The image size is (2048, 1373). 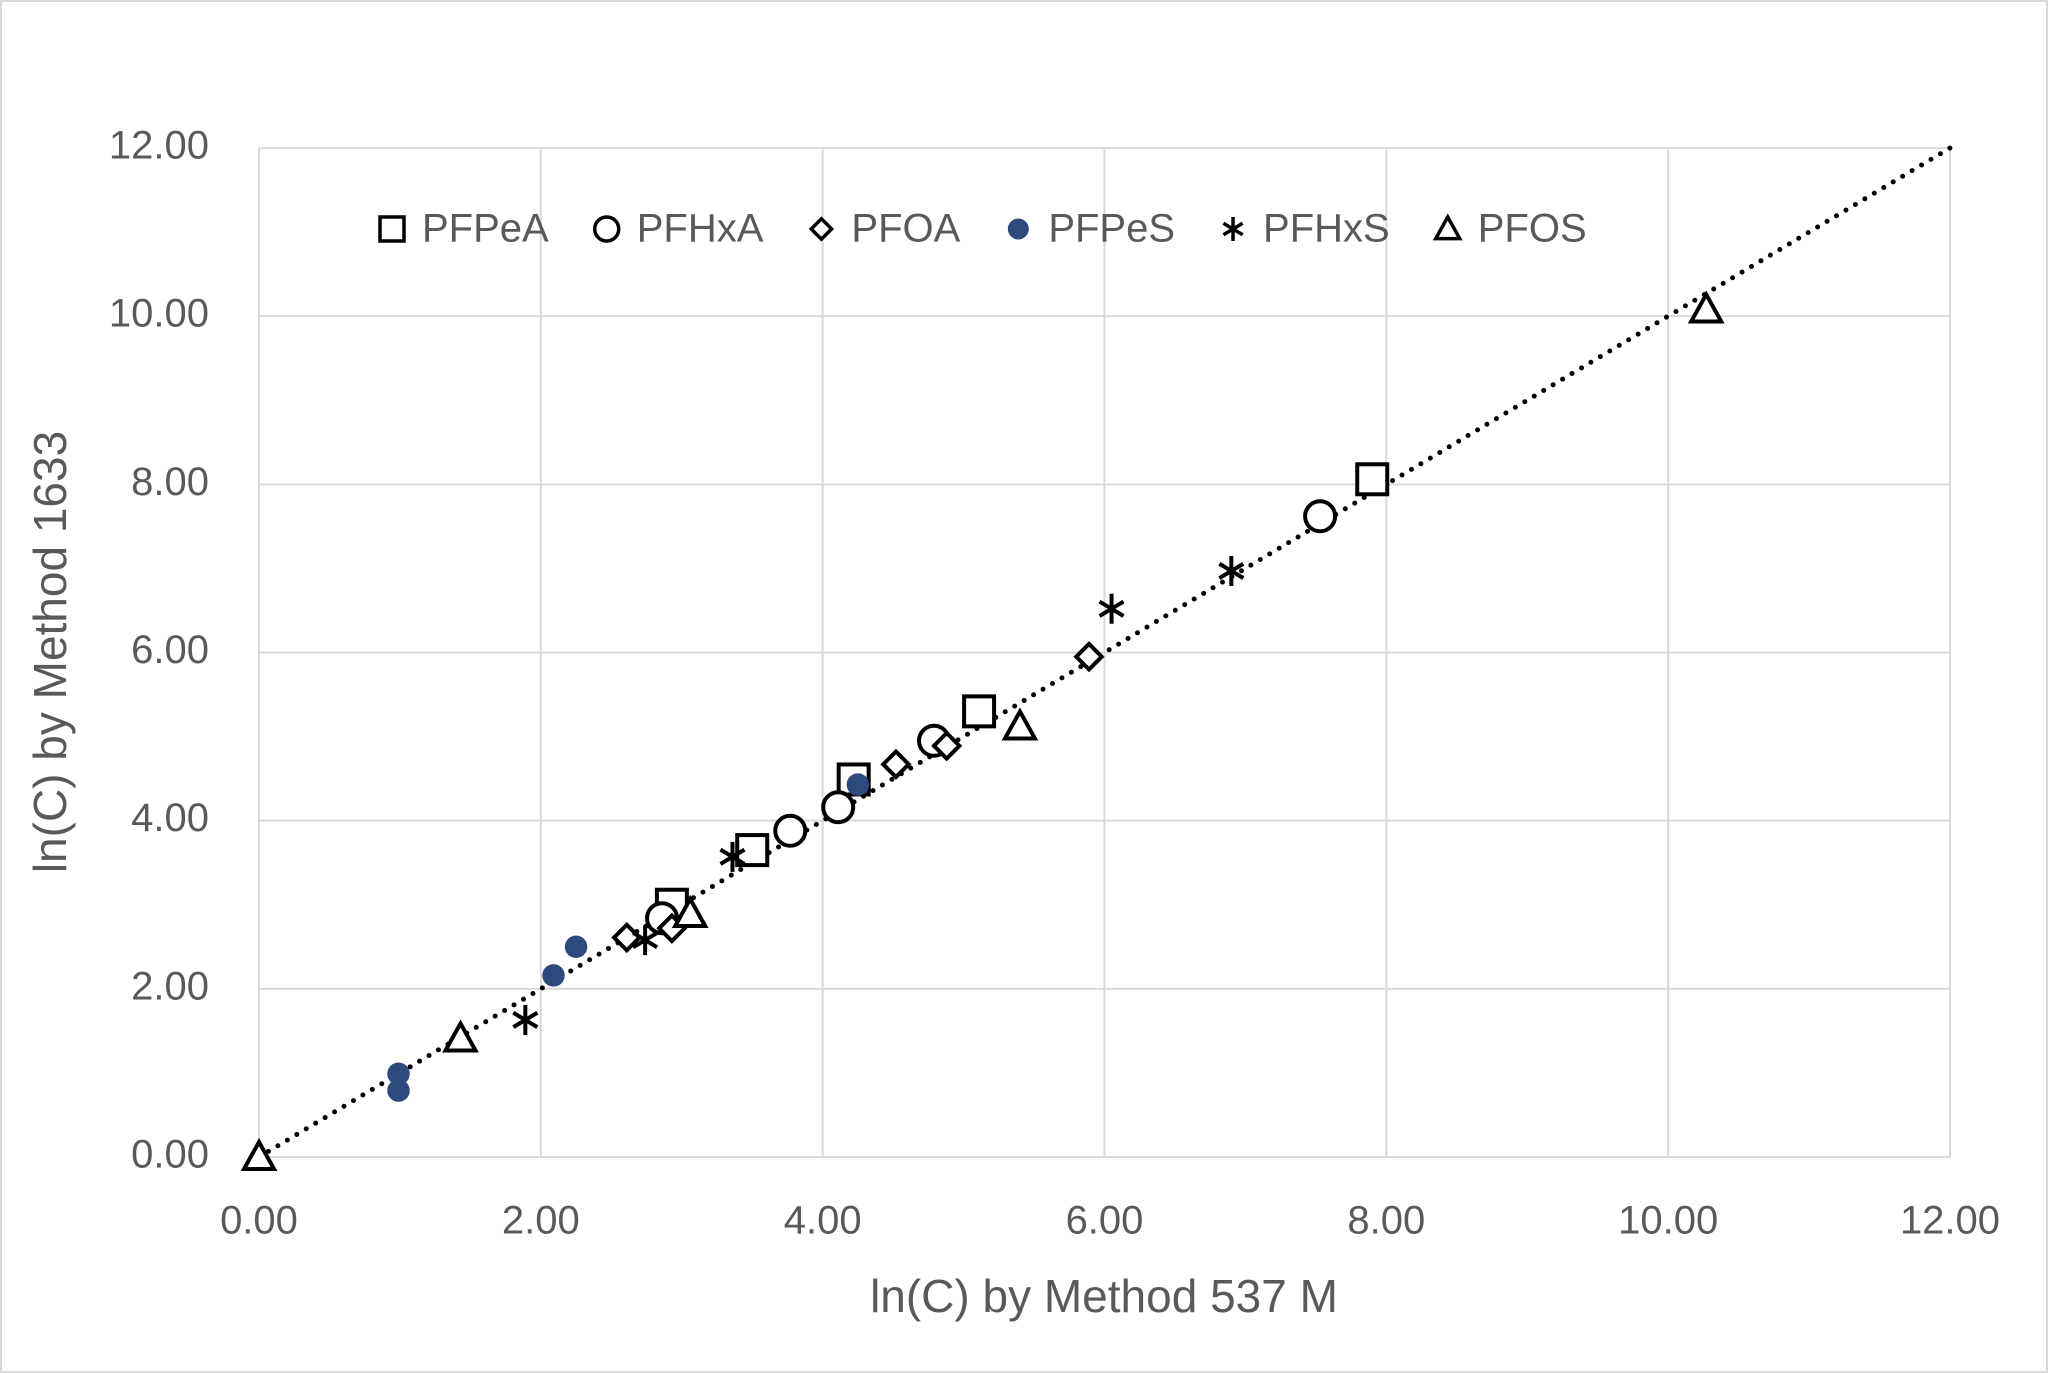 I want to click on legend-label: PFHxS, so click(x=1326, y=229).